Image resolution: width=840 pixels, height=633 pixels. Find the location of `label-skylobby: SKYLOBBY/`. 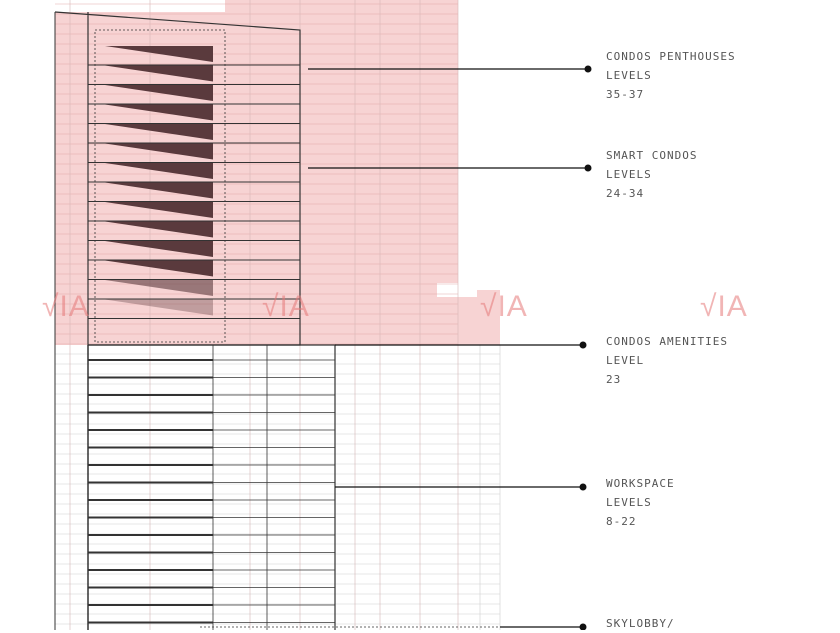

label-skylobby: SKYLOBBY/ is located at coordinates (640, 623).